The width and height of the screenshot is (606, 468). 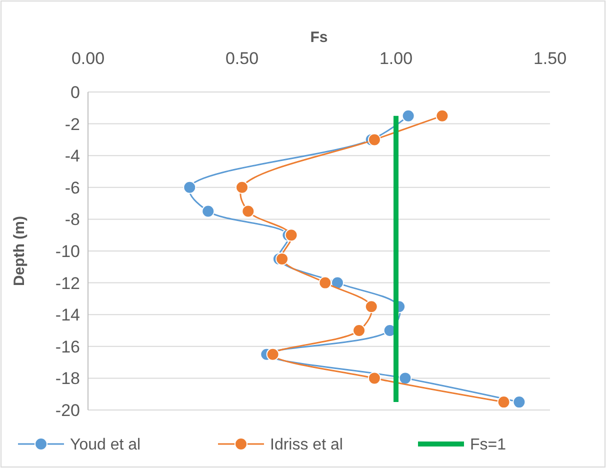 What do you see at coordinates (72, 220) in the screenshot?
I see `y-tick-label: -8` at bounding box center [72, 220].